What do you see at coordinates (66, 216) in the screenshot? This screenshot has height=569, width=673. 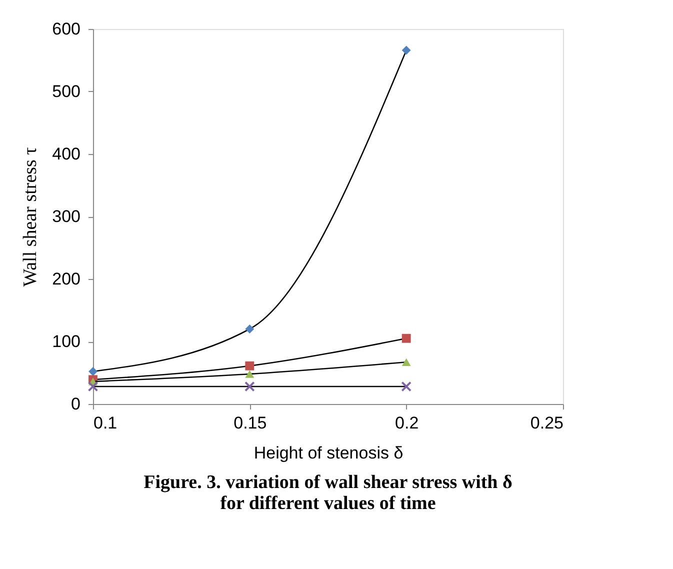 I see `y-tick-label: 300` at bounding box center [66, 216].